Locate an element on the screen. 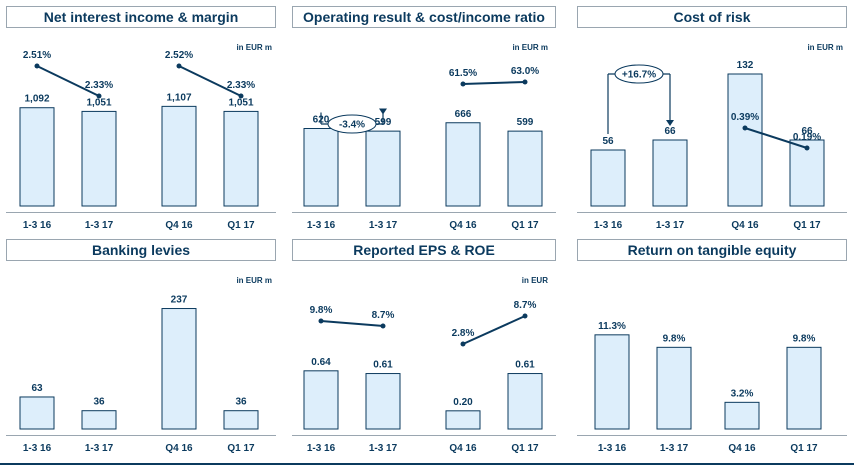  chart-banking-levies: 63 1-3 16 36 1-3 17 237 Q4 16 36 Q1 17 is located at coordinates (139, 374).